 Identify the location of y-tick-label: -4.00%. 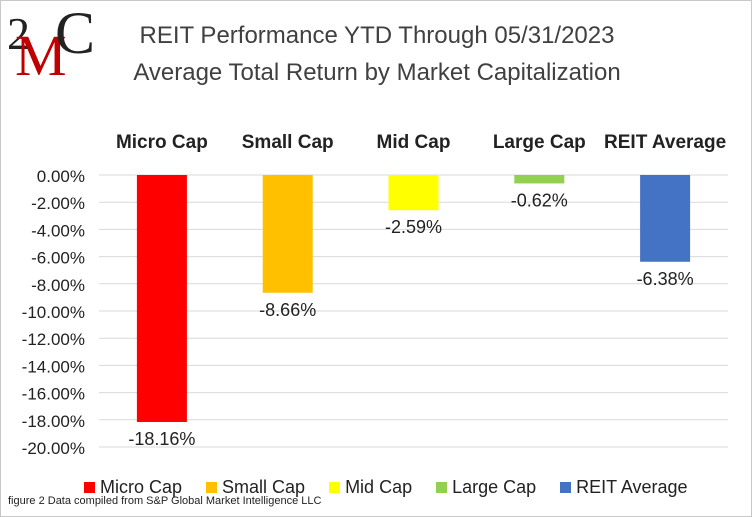
(58, 230).